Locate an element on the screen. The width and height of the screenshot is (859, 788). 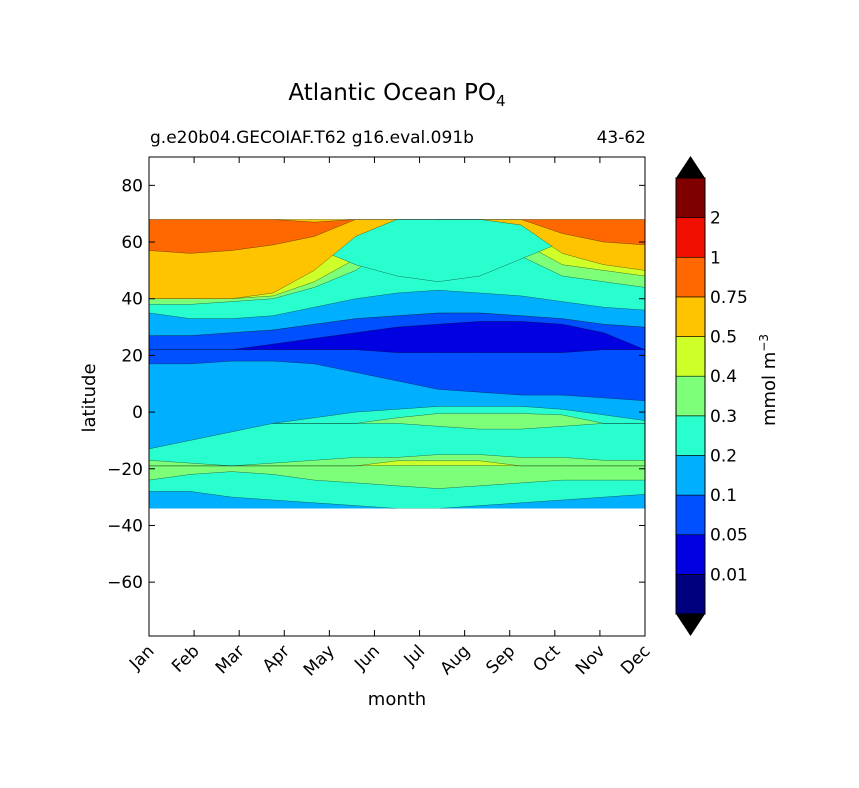
x-tick-label: Apr is located at coordinates (276, 658).